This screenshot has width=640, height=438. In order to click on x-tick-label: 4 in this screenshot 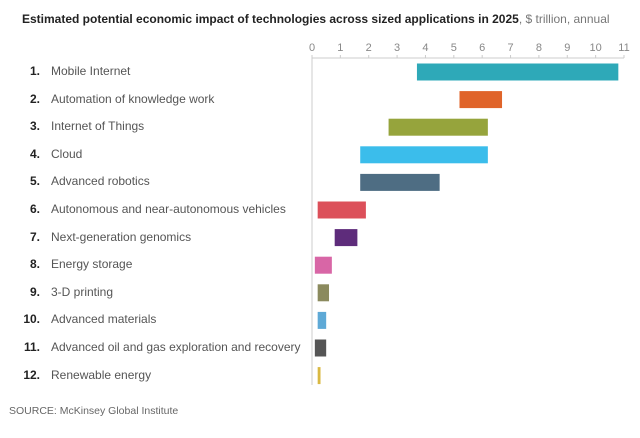, I will do `click(425, 48)`.